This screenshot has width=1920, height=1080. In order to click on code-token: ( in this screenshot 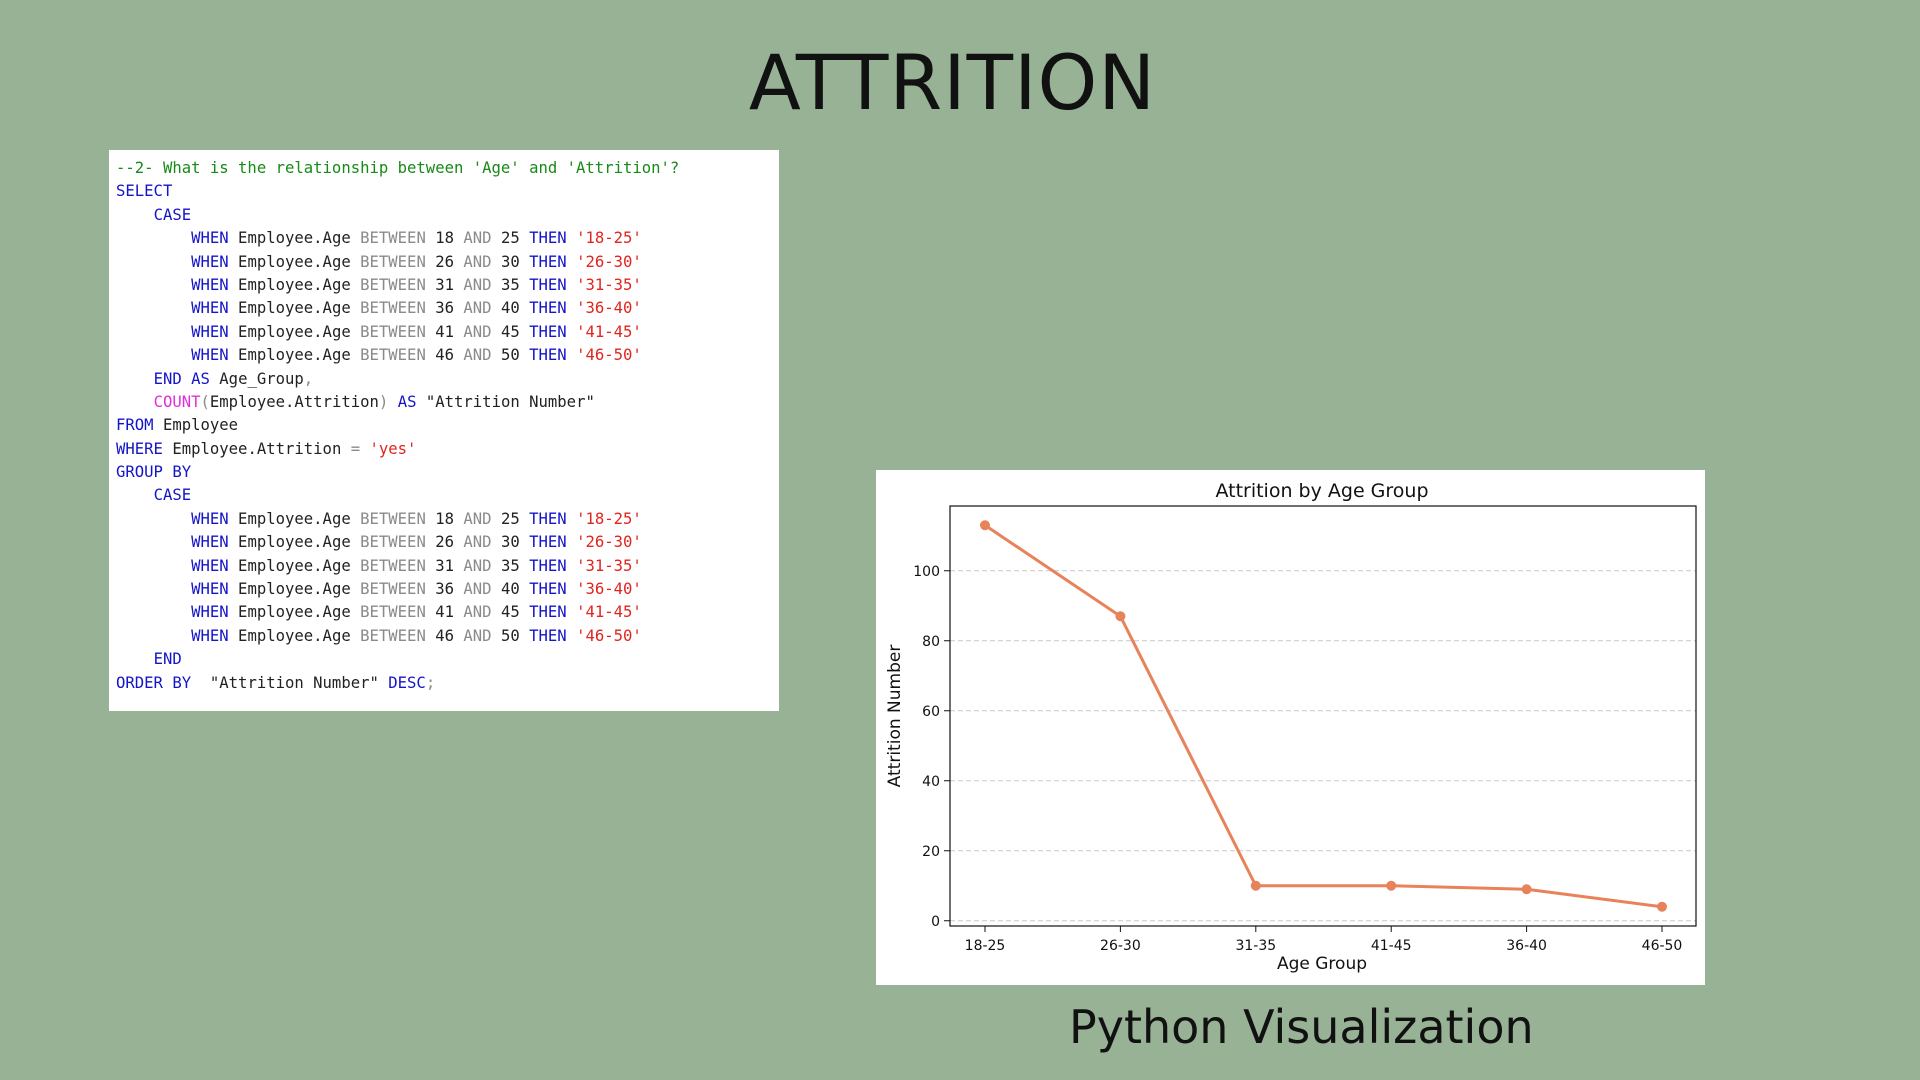, I will do `click(205, 401)`.